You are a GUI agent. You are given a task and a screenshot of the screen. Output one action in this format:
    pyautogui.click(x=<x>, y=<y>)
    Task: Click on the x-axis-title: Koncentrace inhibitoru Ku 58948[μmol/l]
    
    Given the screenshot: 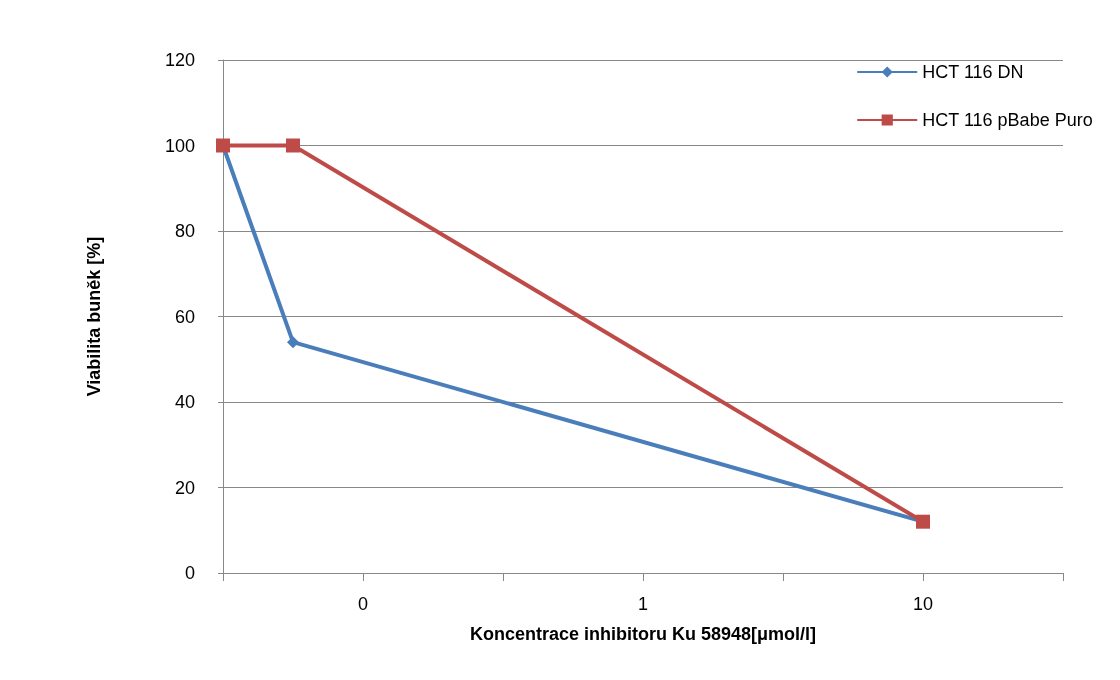 What is the action you would take?
    pyautogui.click(x=643, y=634)
    